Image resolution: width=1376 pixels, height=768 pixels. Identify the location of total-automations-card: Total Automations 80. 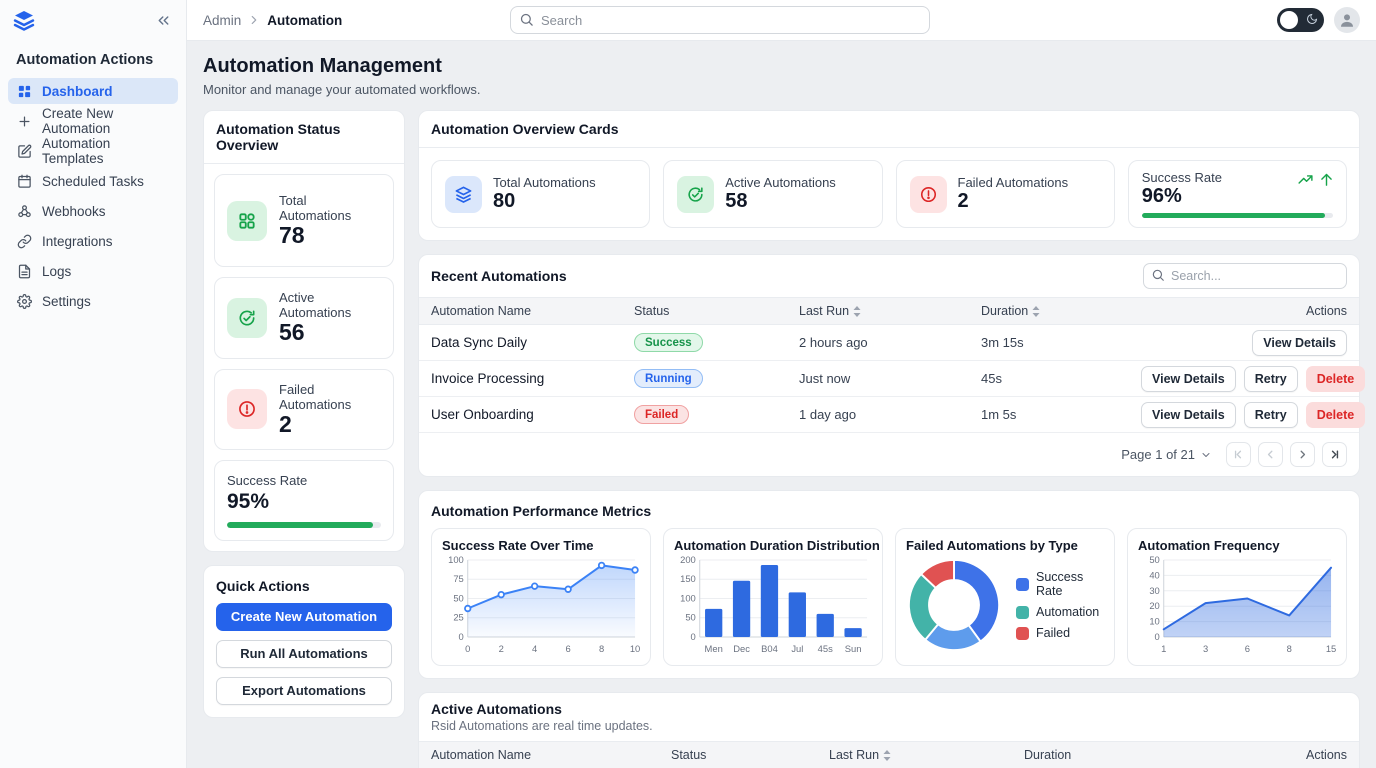
(541, 194).